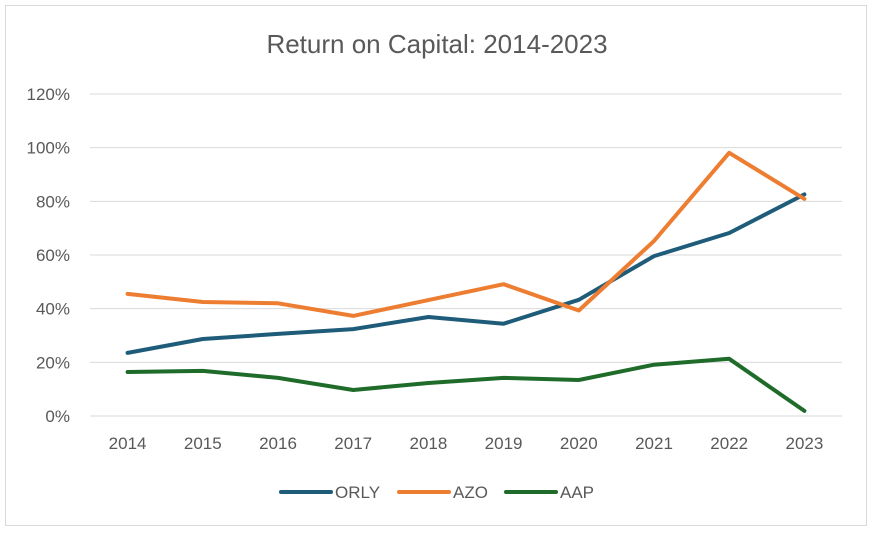 The image size is (883, 546). Describe the element at coordinates (57, 416) in the screenshot. I see `y-tick-label: 0%` at that location.